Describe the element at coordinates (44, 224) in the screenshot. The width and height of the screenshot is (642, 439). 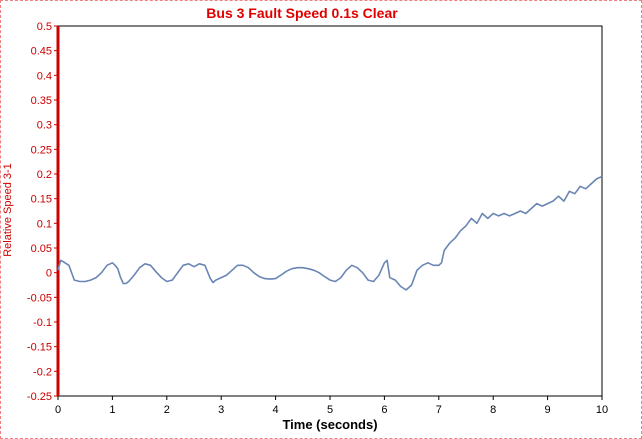
I see `y-tick-label: 0.1` at that location.